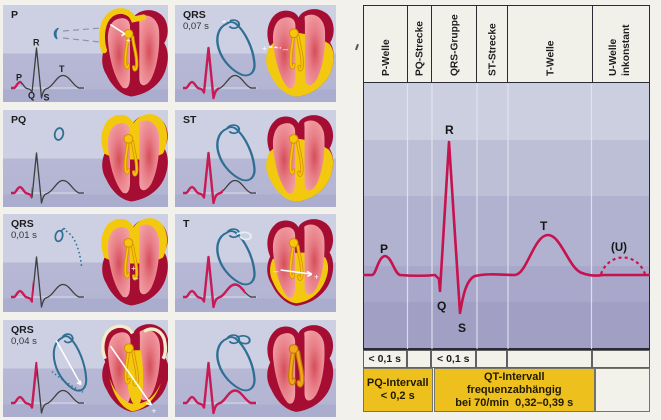 Image resolution: width=661 pixels, height=420 pixels. What do you see at coordinates (386, 57) in the screenshot?
I see `svg-text: P-Welle` at bounding box center [386, 57].